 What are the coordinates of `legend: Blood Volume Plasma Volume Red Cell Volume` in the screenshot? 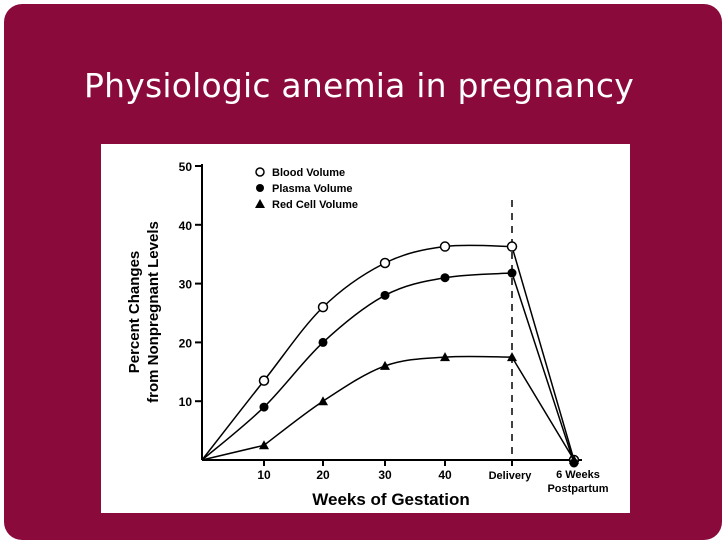 It's located at (306, 189).